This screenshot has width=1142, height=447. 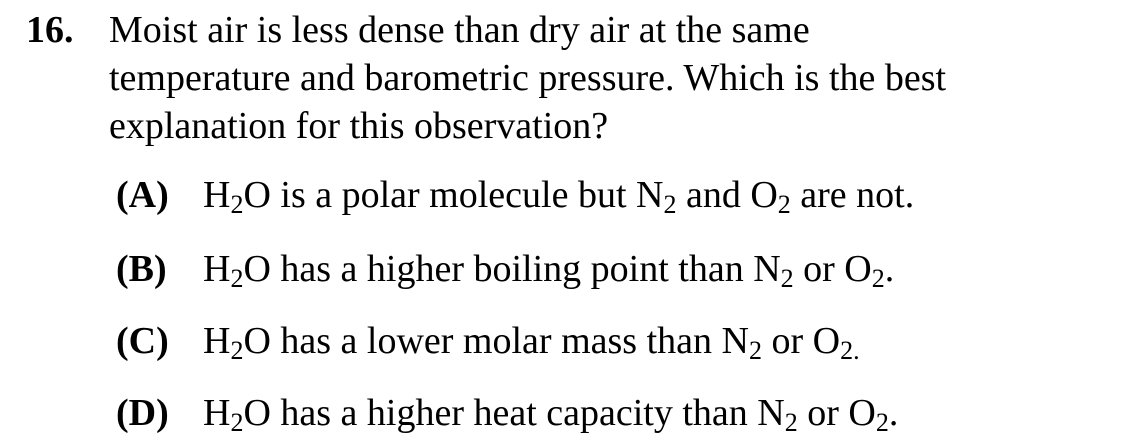 What do you see at coordinates (453, 195) in the screenshot?
I see `text-run: O is a polar molecule but N` at bounding box center [453, 195].